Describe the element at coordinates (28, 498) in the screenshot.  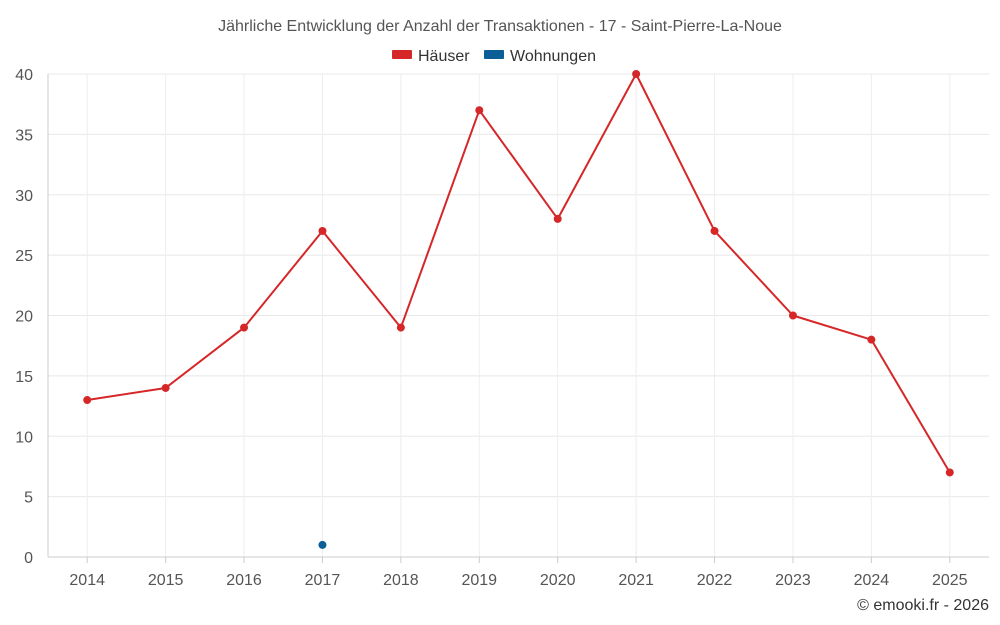
I see `y-tick-label: 5` at that location.